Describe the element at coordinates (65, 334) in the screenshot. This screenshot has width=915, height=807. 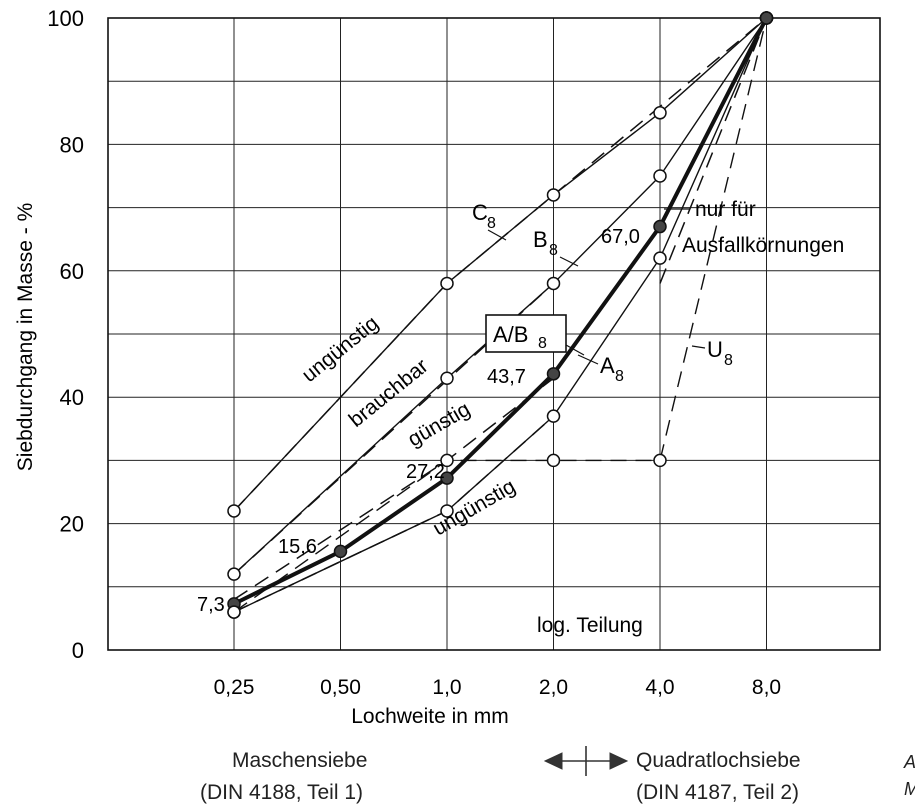
I see `y-tick-labels: 0 20 40 60 80 100` at that location.